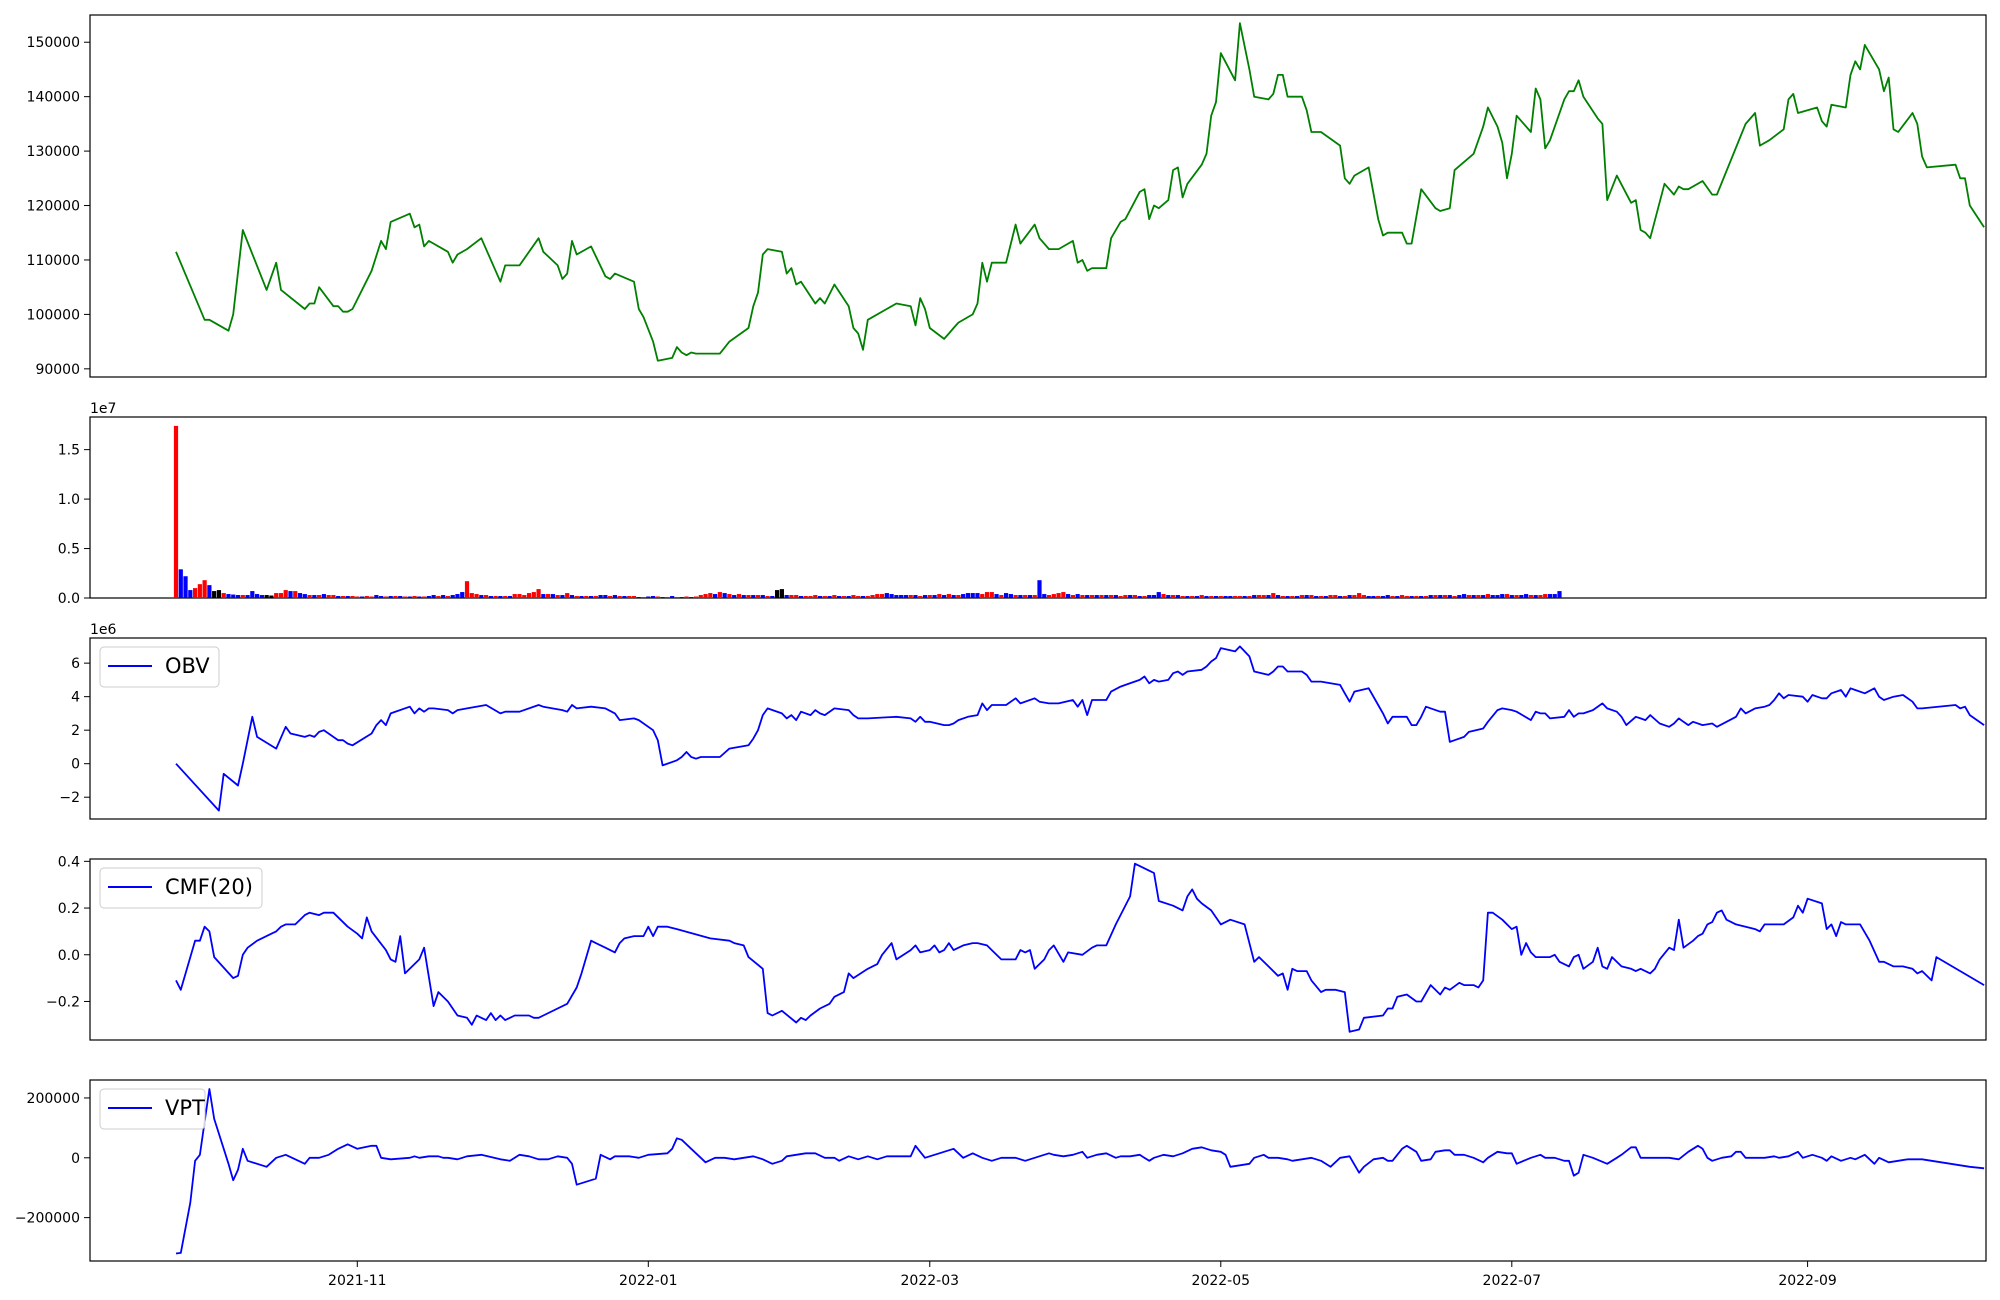  I want to click on x-tick-label: 2022-05, so click(1221, 1281).